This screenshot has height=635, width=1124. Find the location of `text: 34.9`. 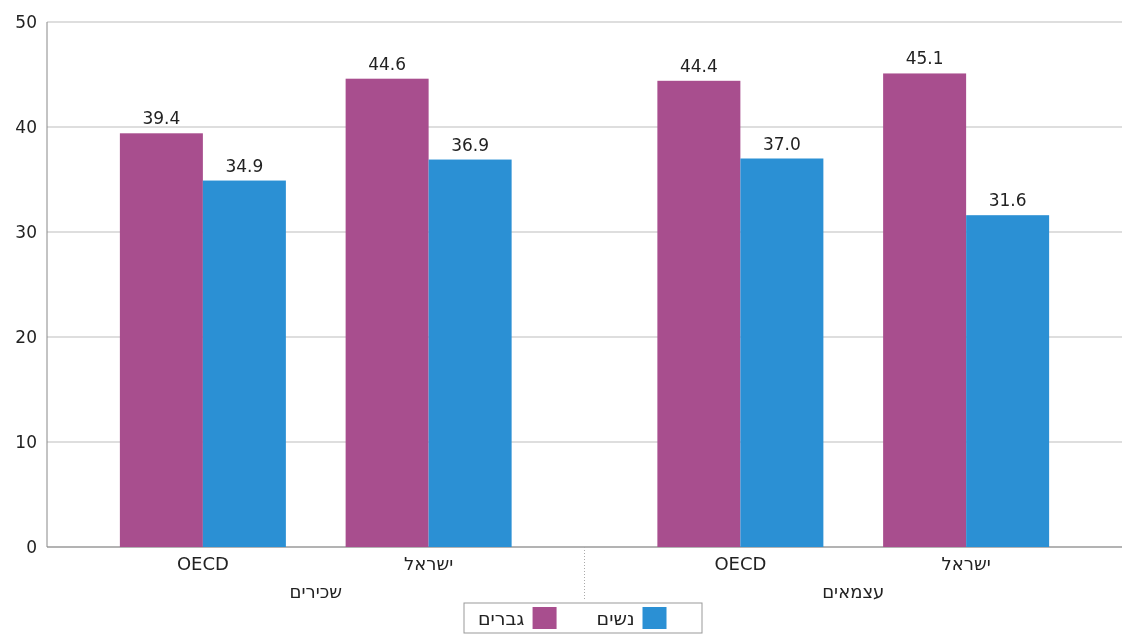

text: 34.9 is located at coordinates (244, 165).